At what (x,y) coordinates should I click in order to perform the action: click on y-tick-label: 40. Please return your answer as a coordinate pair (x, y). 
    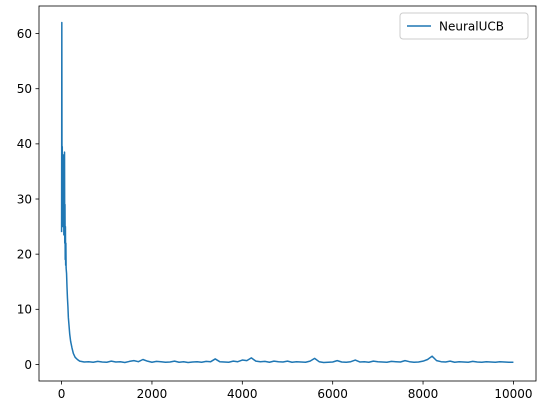
    Looking at the image, I should click on (24, 144).